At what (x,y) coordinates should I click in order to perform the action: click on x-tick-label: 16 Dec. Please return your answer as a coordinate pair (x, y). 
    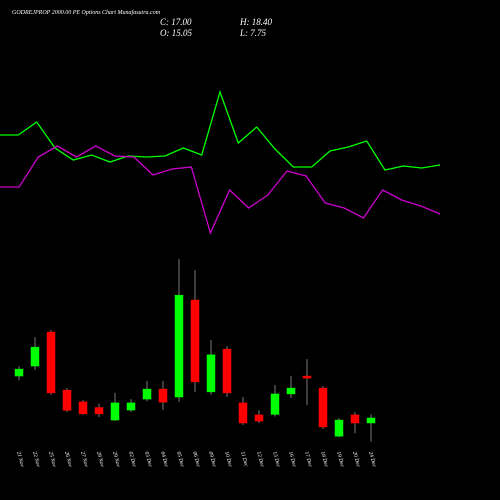
    Looking at the image, I should click on (292, 459).